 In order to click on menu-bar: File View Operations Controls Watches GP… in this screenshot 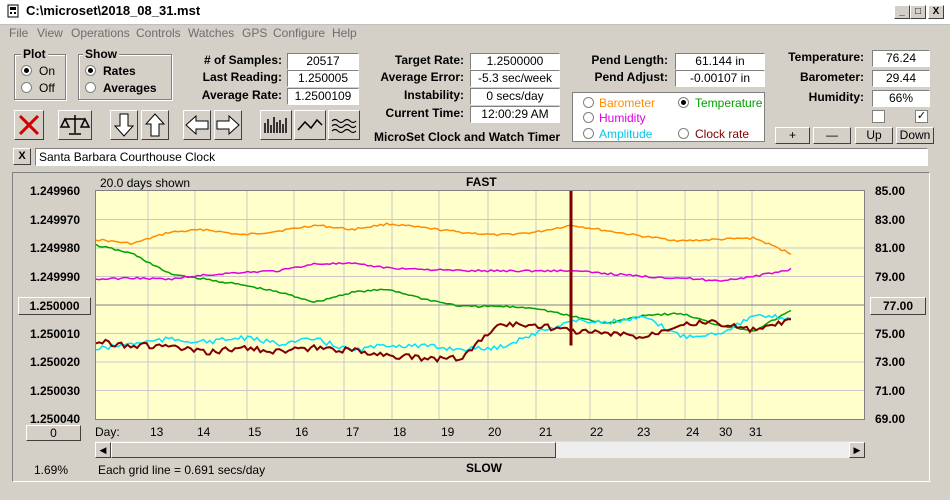, I will do `click(475, 33)`.